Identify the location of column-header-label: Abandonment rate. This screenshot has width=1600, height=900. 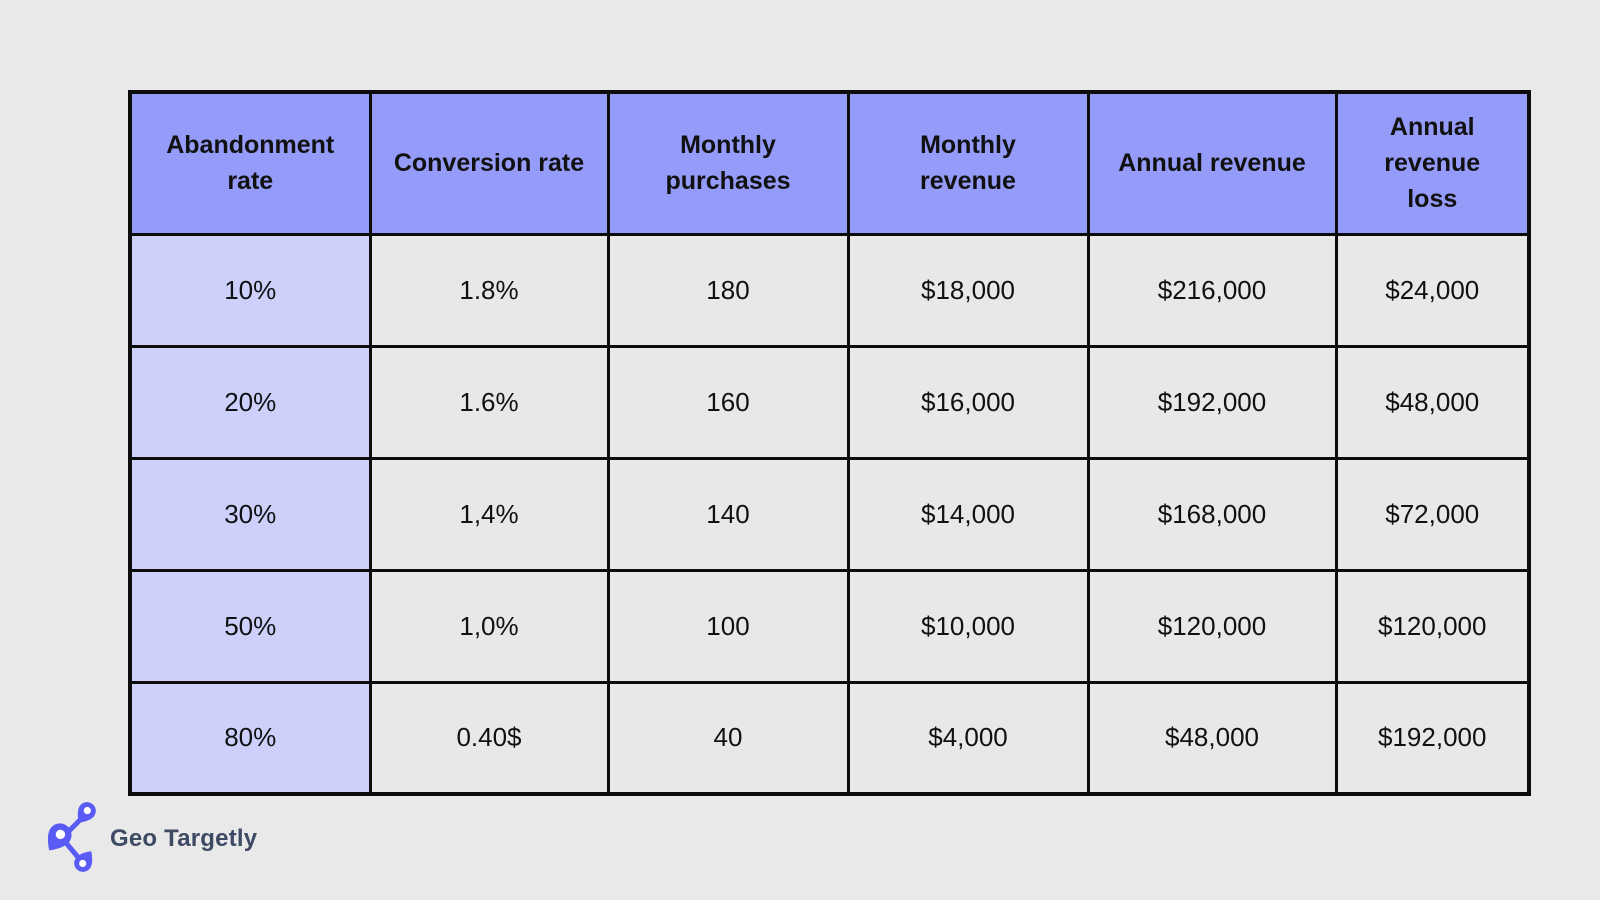
(250, 163).